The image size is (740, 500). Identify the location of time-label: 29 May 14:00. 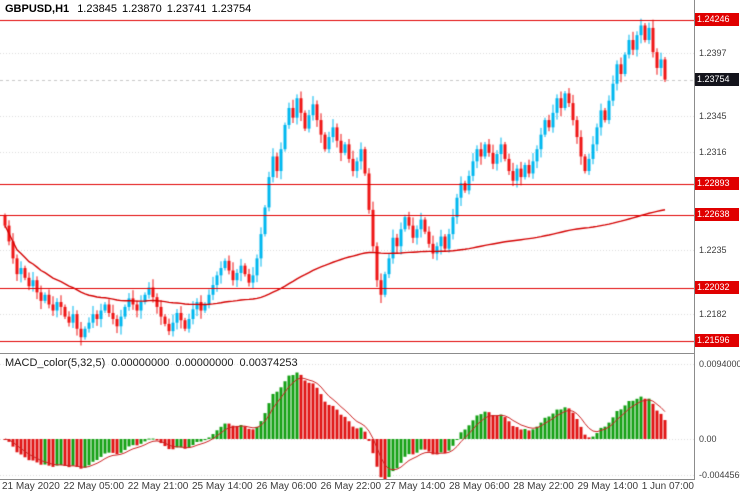
(608, 486).